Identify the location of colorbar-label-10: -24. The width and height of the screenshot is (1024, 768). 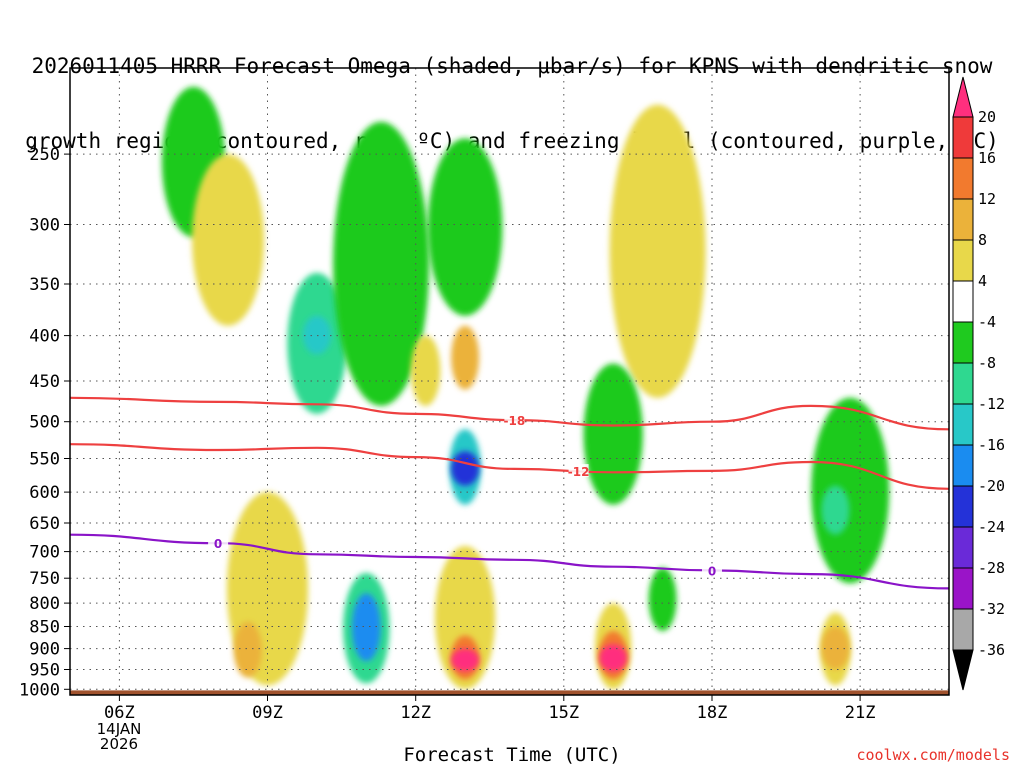
(991, 527).